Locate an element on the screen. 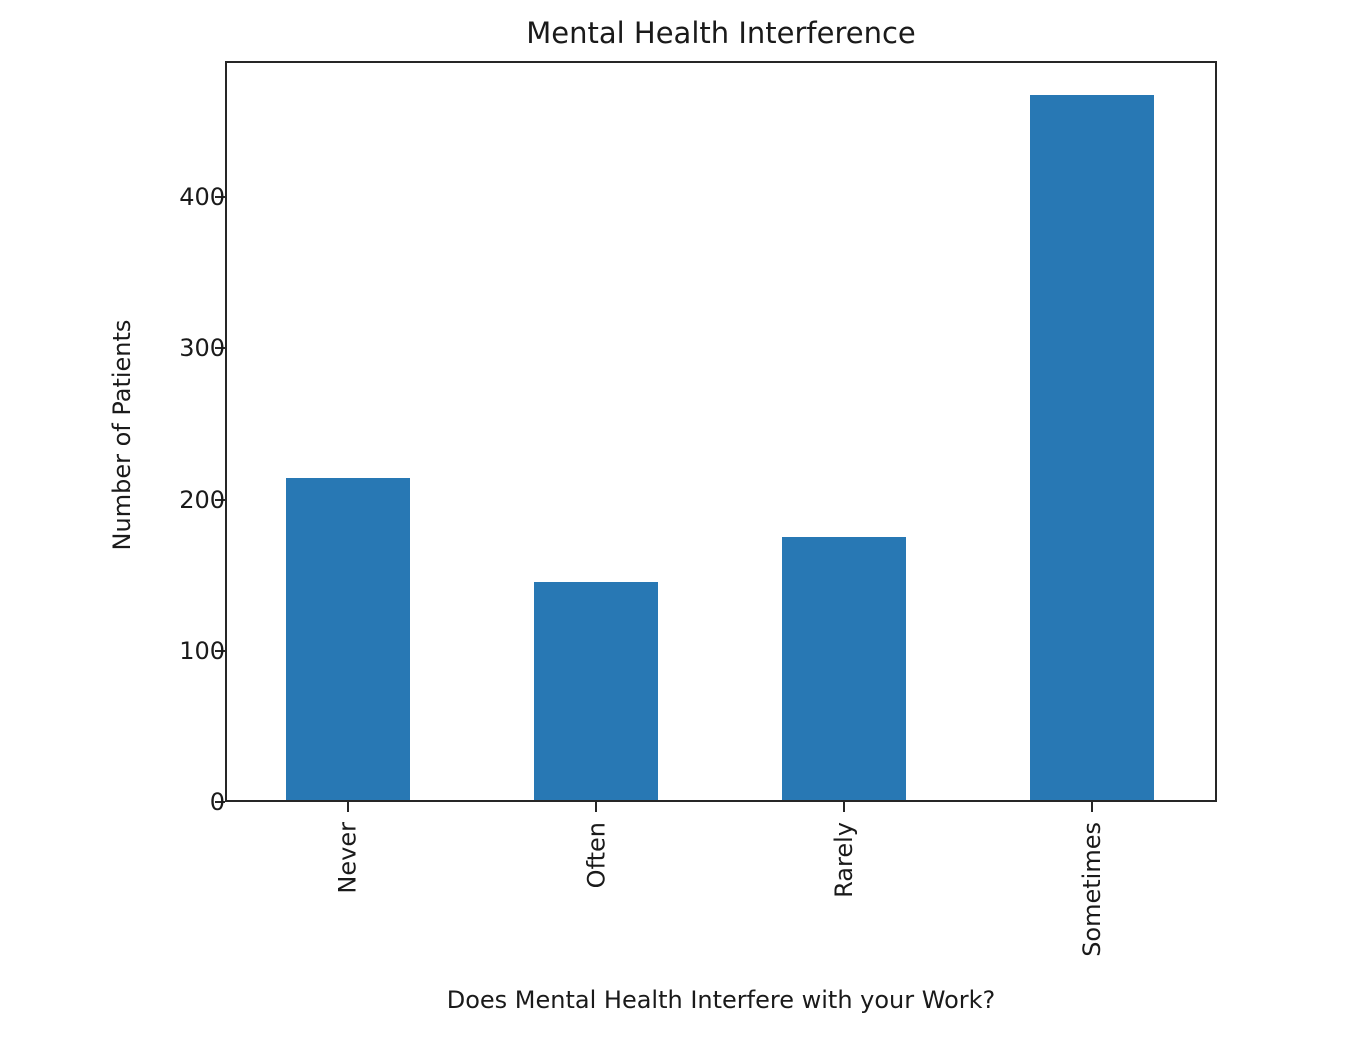 The image size is (1370, 1058). x-tick-label: Rarely is located at coordinates (843, 860).